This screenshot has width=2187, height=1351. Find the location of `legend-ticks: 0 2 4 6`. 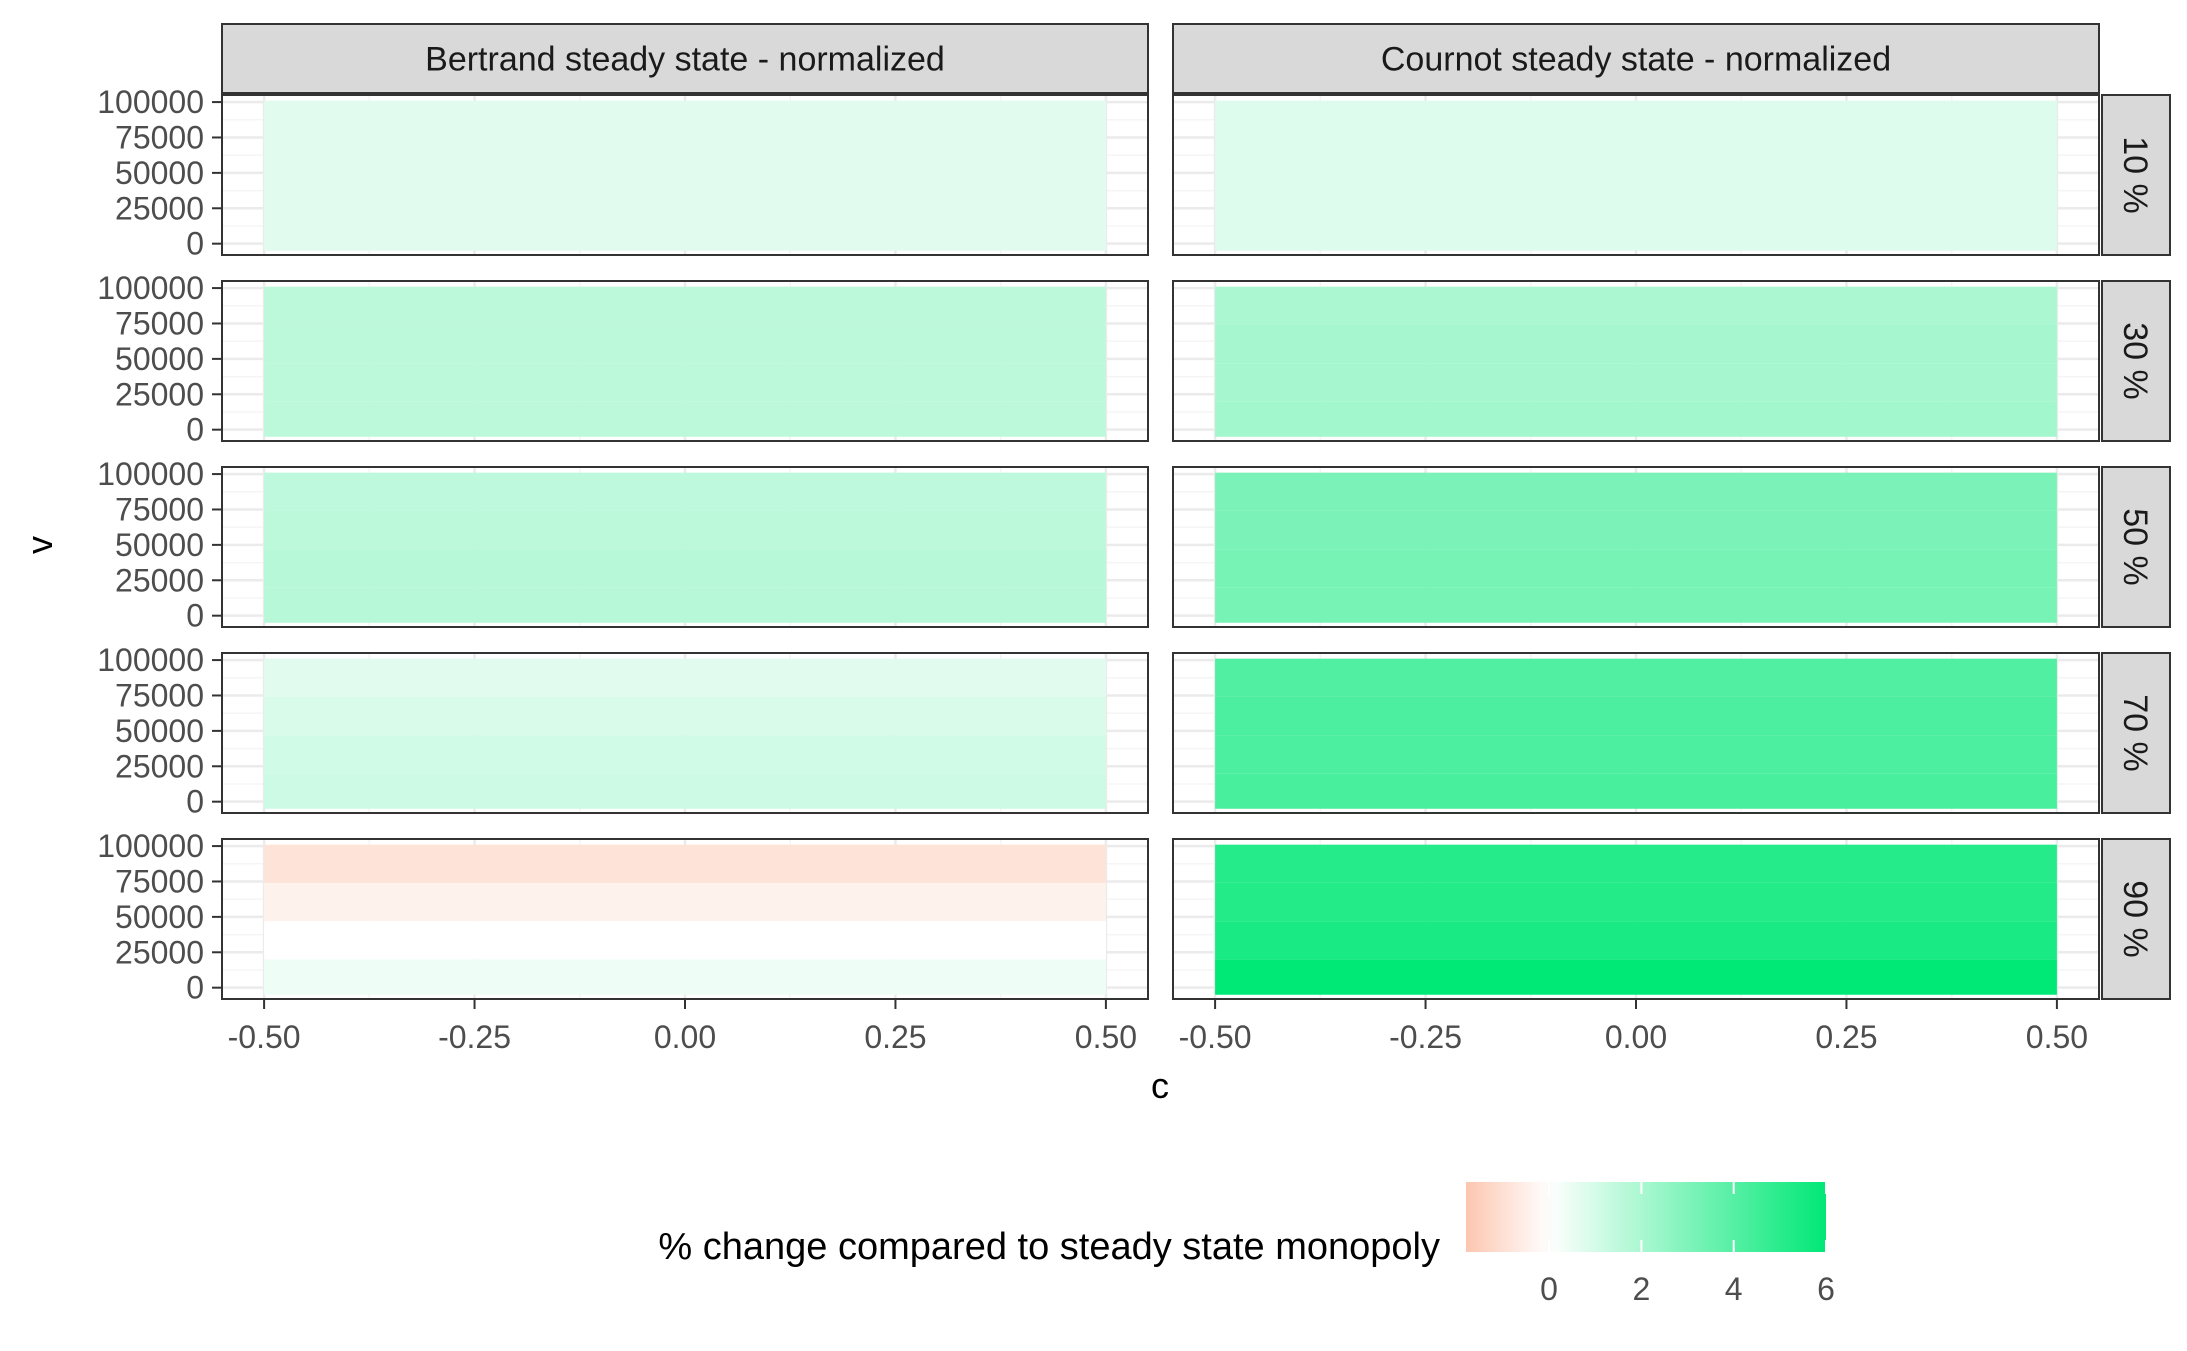

legend-ticks: 0 2 4 6 is located at coordinates (1687, 1244).